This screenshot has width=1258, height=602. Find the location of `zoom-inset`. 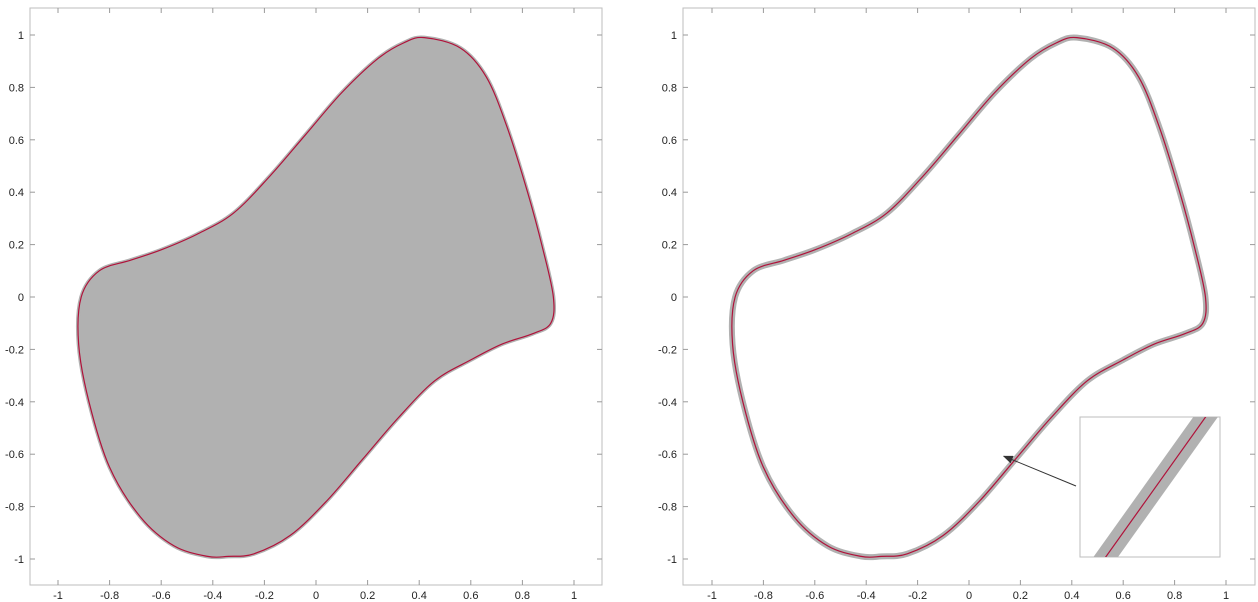

zoom-inset is located at coordinates (1150, 487).